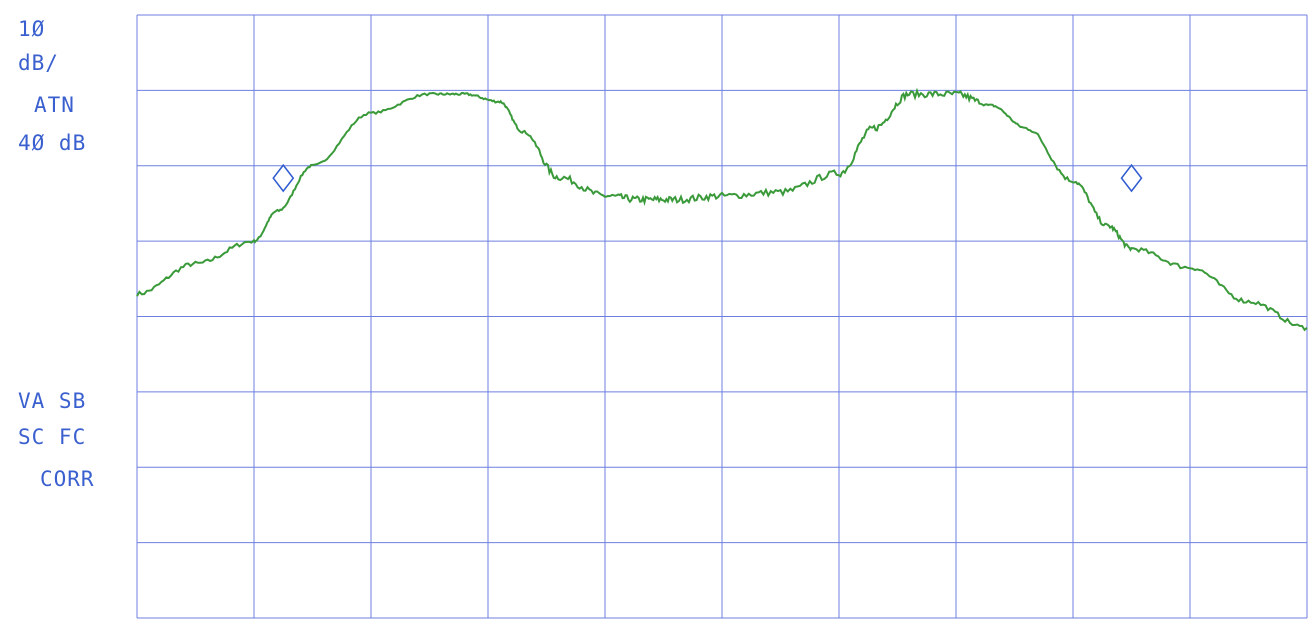 The image size is (1310, 620). I want to click on scale-value-label: 1Ø, so click(31, 29).